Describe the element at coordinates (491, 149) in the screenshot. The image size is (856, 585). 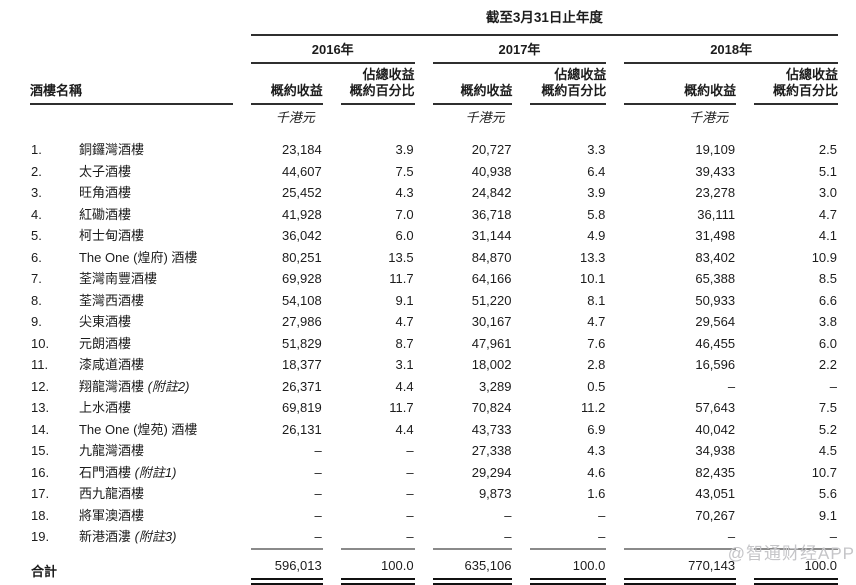
I see `revenue-2017: 20,727` at that location.